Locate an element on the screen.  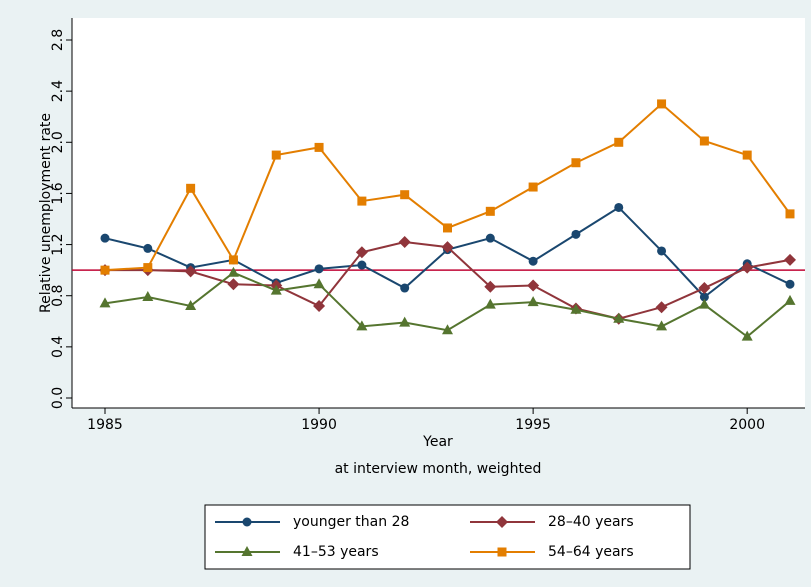
y-tick-label: 0.0 is located at coordinates (58, 398).